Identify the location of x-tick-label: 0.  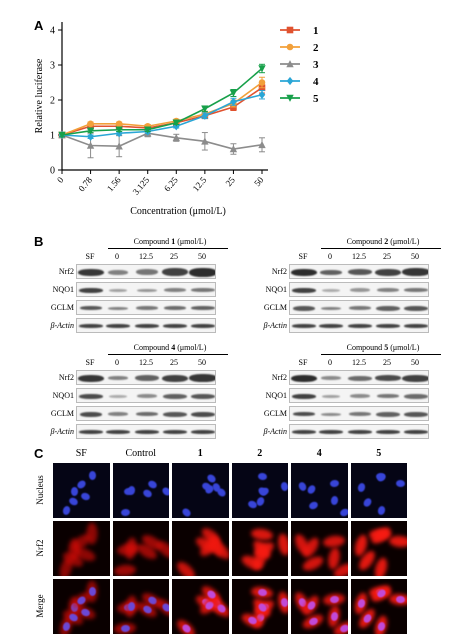
(60, 179).